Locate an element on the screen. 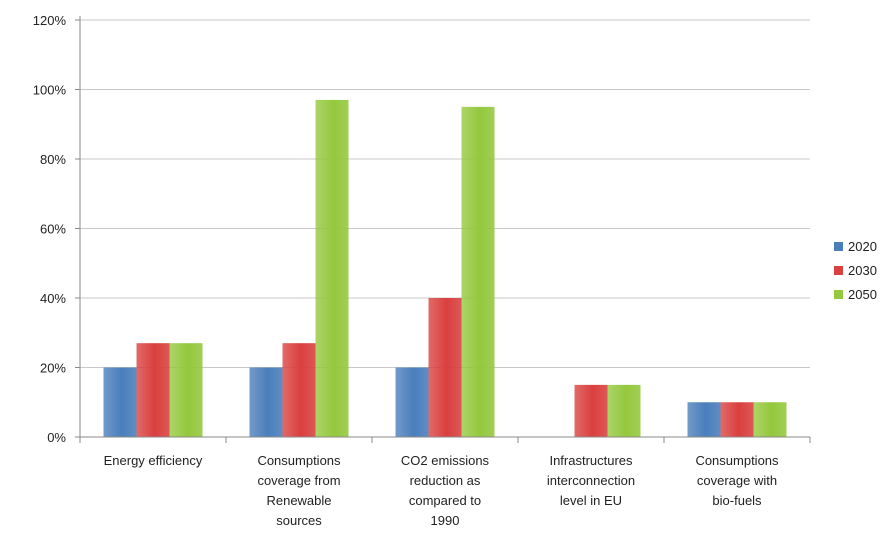 The height and width of the screenshot is (546, 894). category-label-line: level in EU is located at coordinates (591, 500).